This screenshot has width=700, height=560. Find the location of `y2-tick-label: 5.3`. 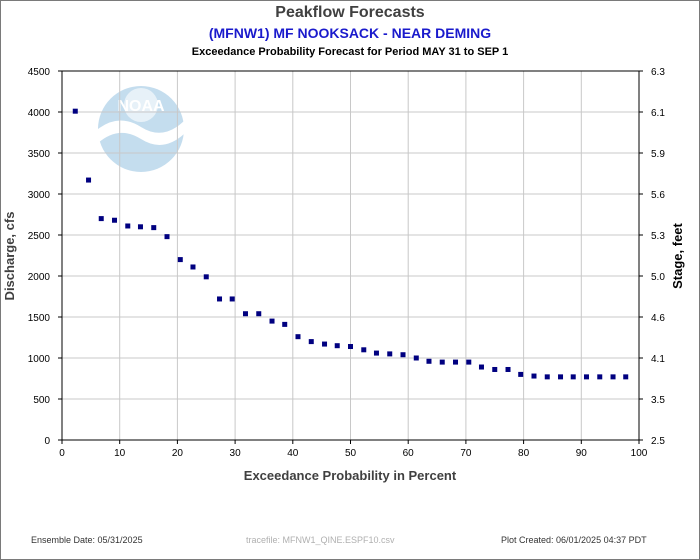

y2-tick-label: 5.3 is located at coordinates (658, 236).